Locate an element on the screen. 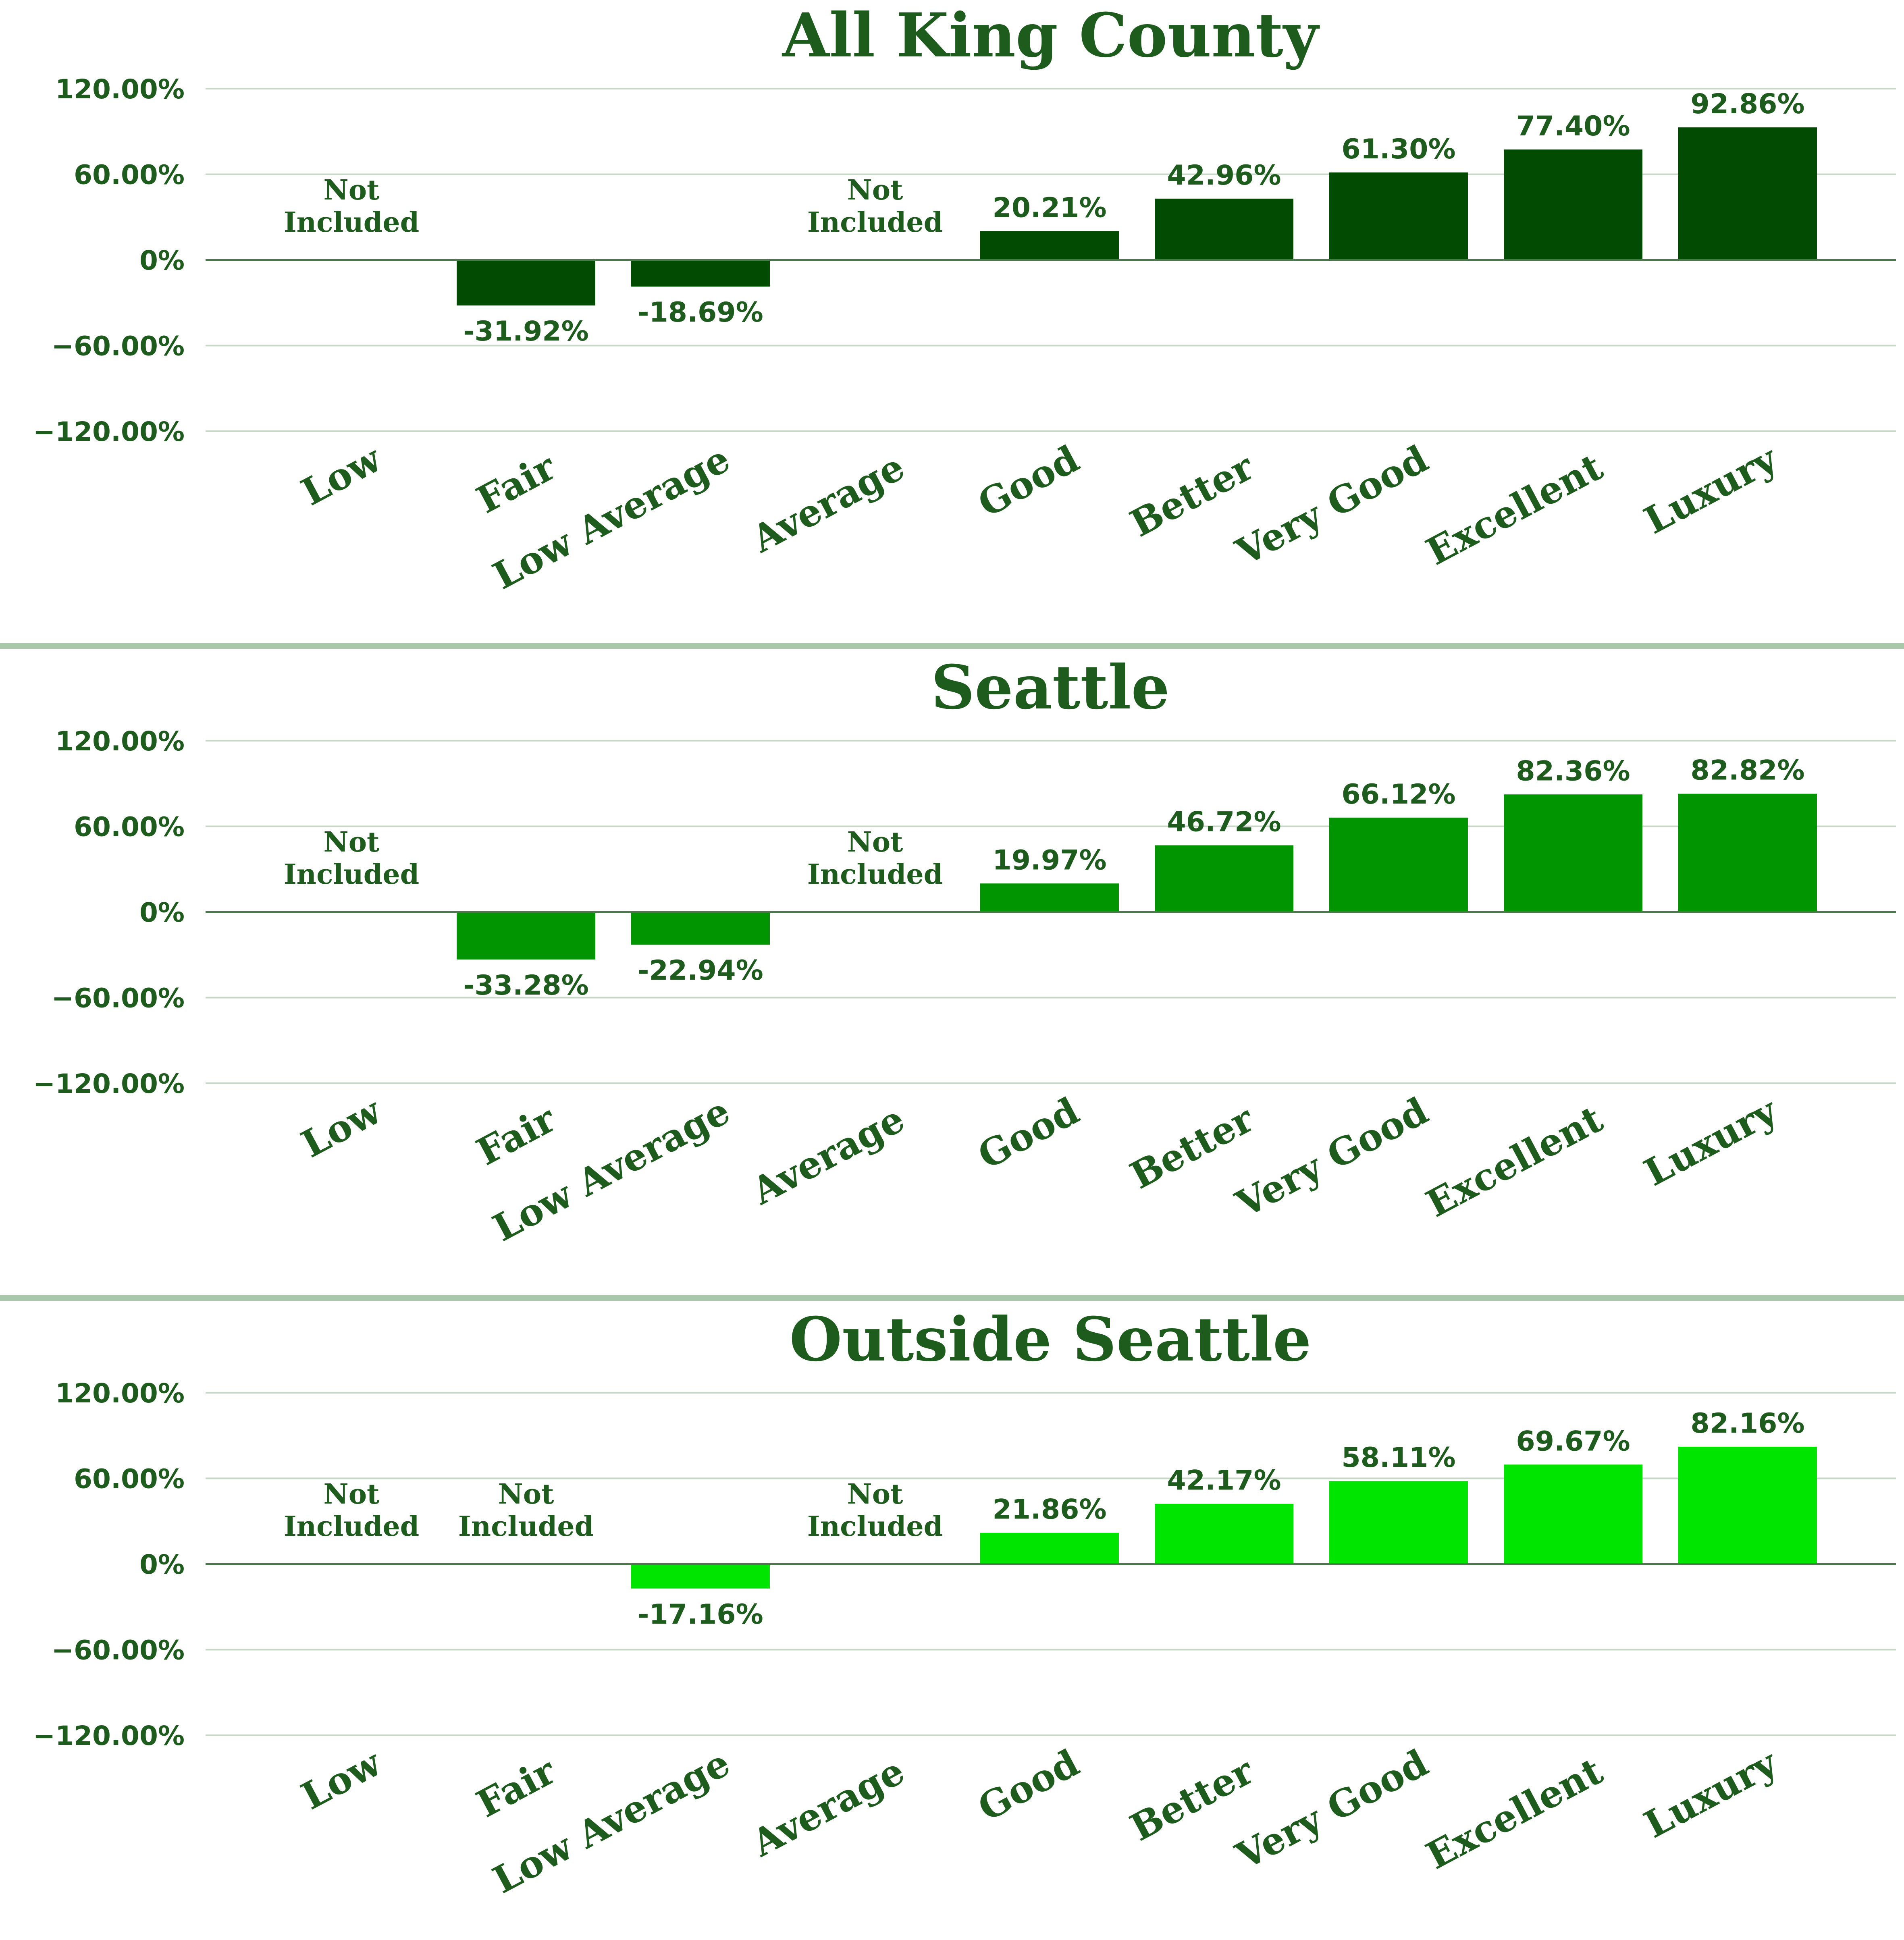  data-label: 69.67% is located at coordinates (1573, 1441).